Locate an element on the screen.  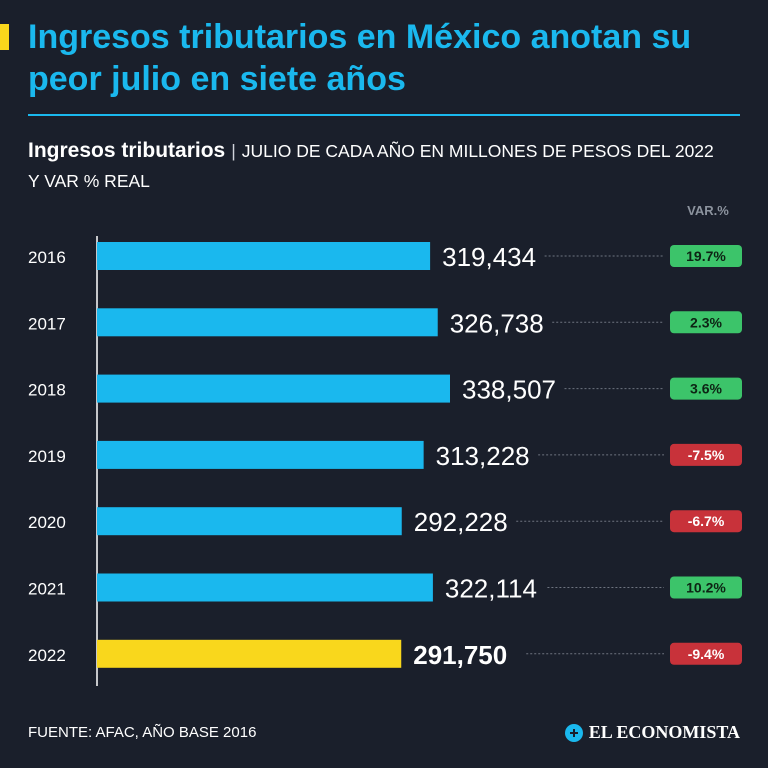
var-label: 3.6% is located at coordinates (706, 389).